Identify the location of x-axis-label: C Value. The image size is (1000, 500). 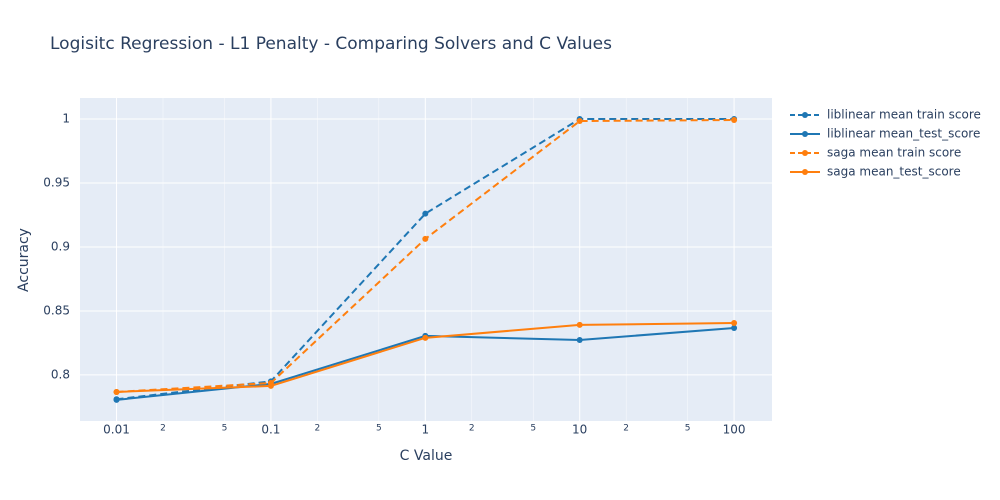
(426, 456).